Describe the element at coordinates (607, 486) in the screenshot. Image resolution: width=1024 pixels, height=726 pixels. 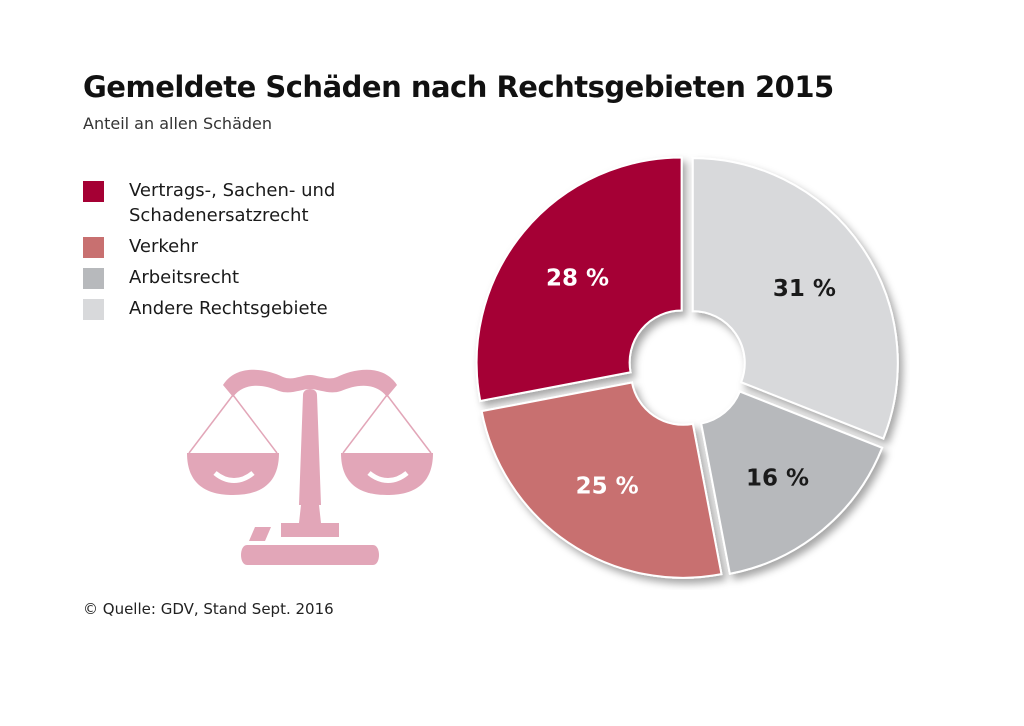
I see `slice-value-label: 25 %` at that location.